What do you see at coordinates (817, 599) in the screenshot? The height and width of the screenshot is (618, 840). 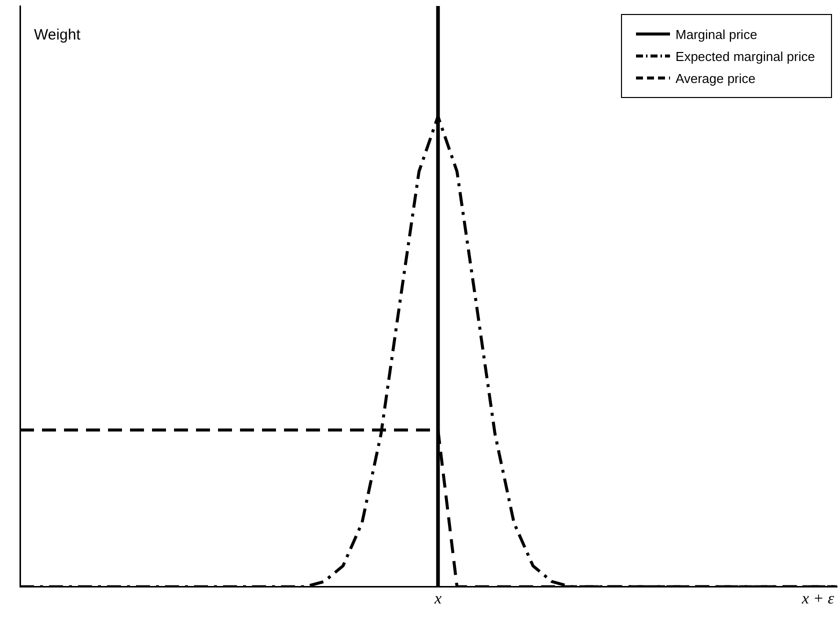 I see `x-tick-label: x + ε` at bounding box center [817, 599].